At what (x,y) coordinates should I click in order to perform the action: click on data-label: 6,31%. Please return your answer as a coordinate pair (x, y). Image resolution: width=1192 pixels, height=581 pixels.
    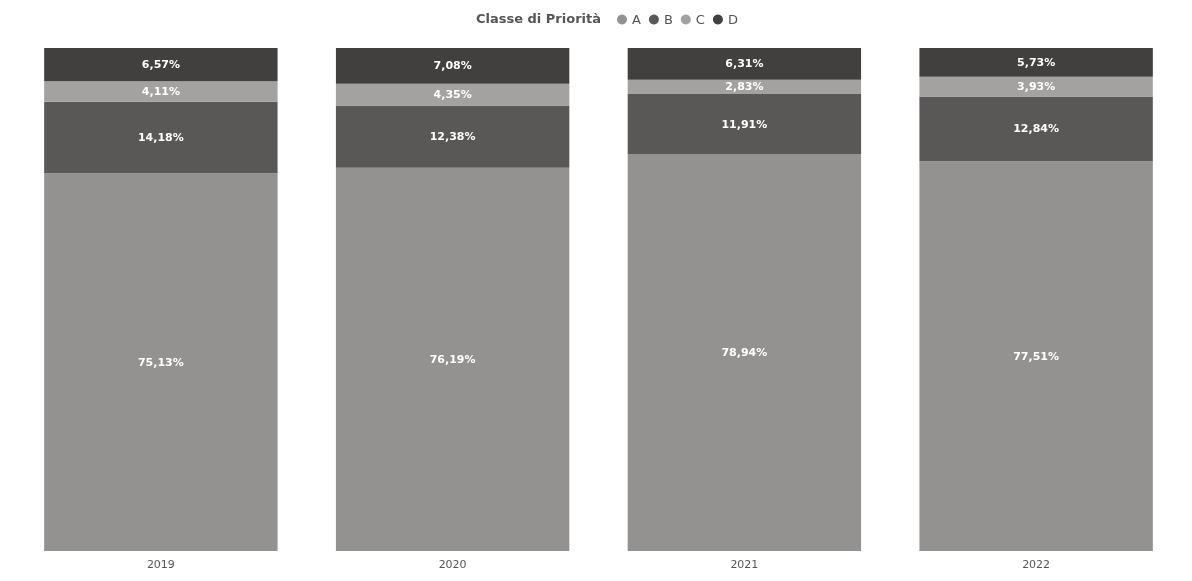
    Looking at the image, I should click on (744, 64).